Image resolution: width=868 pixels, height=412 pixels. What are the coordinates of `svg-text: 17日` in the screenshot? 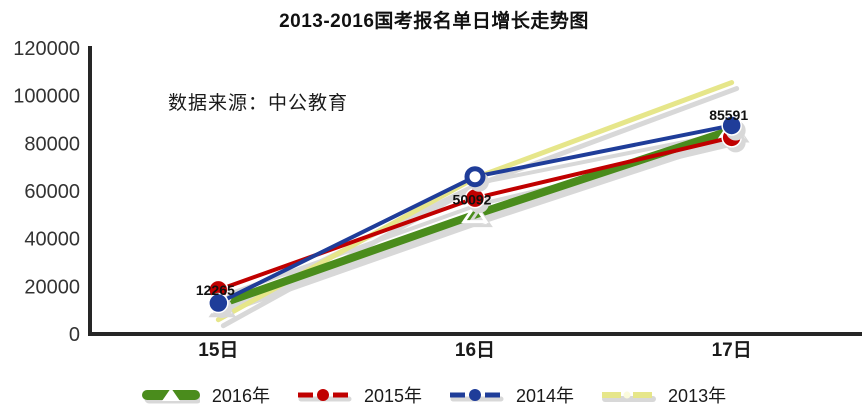 It's located at (732, 350).